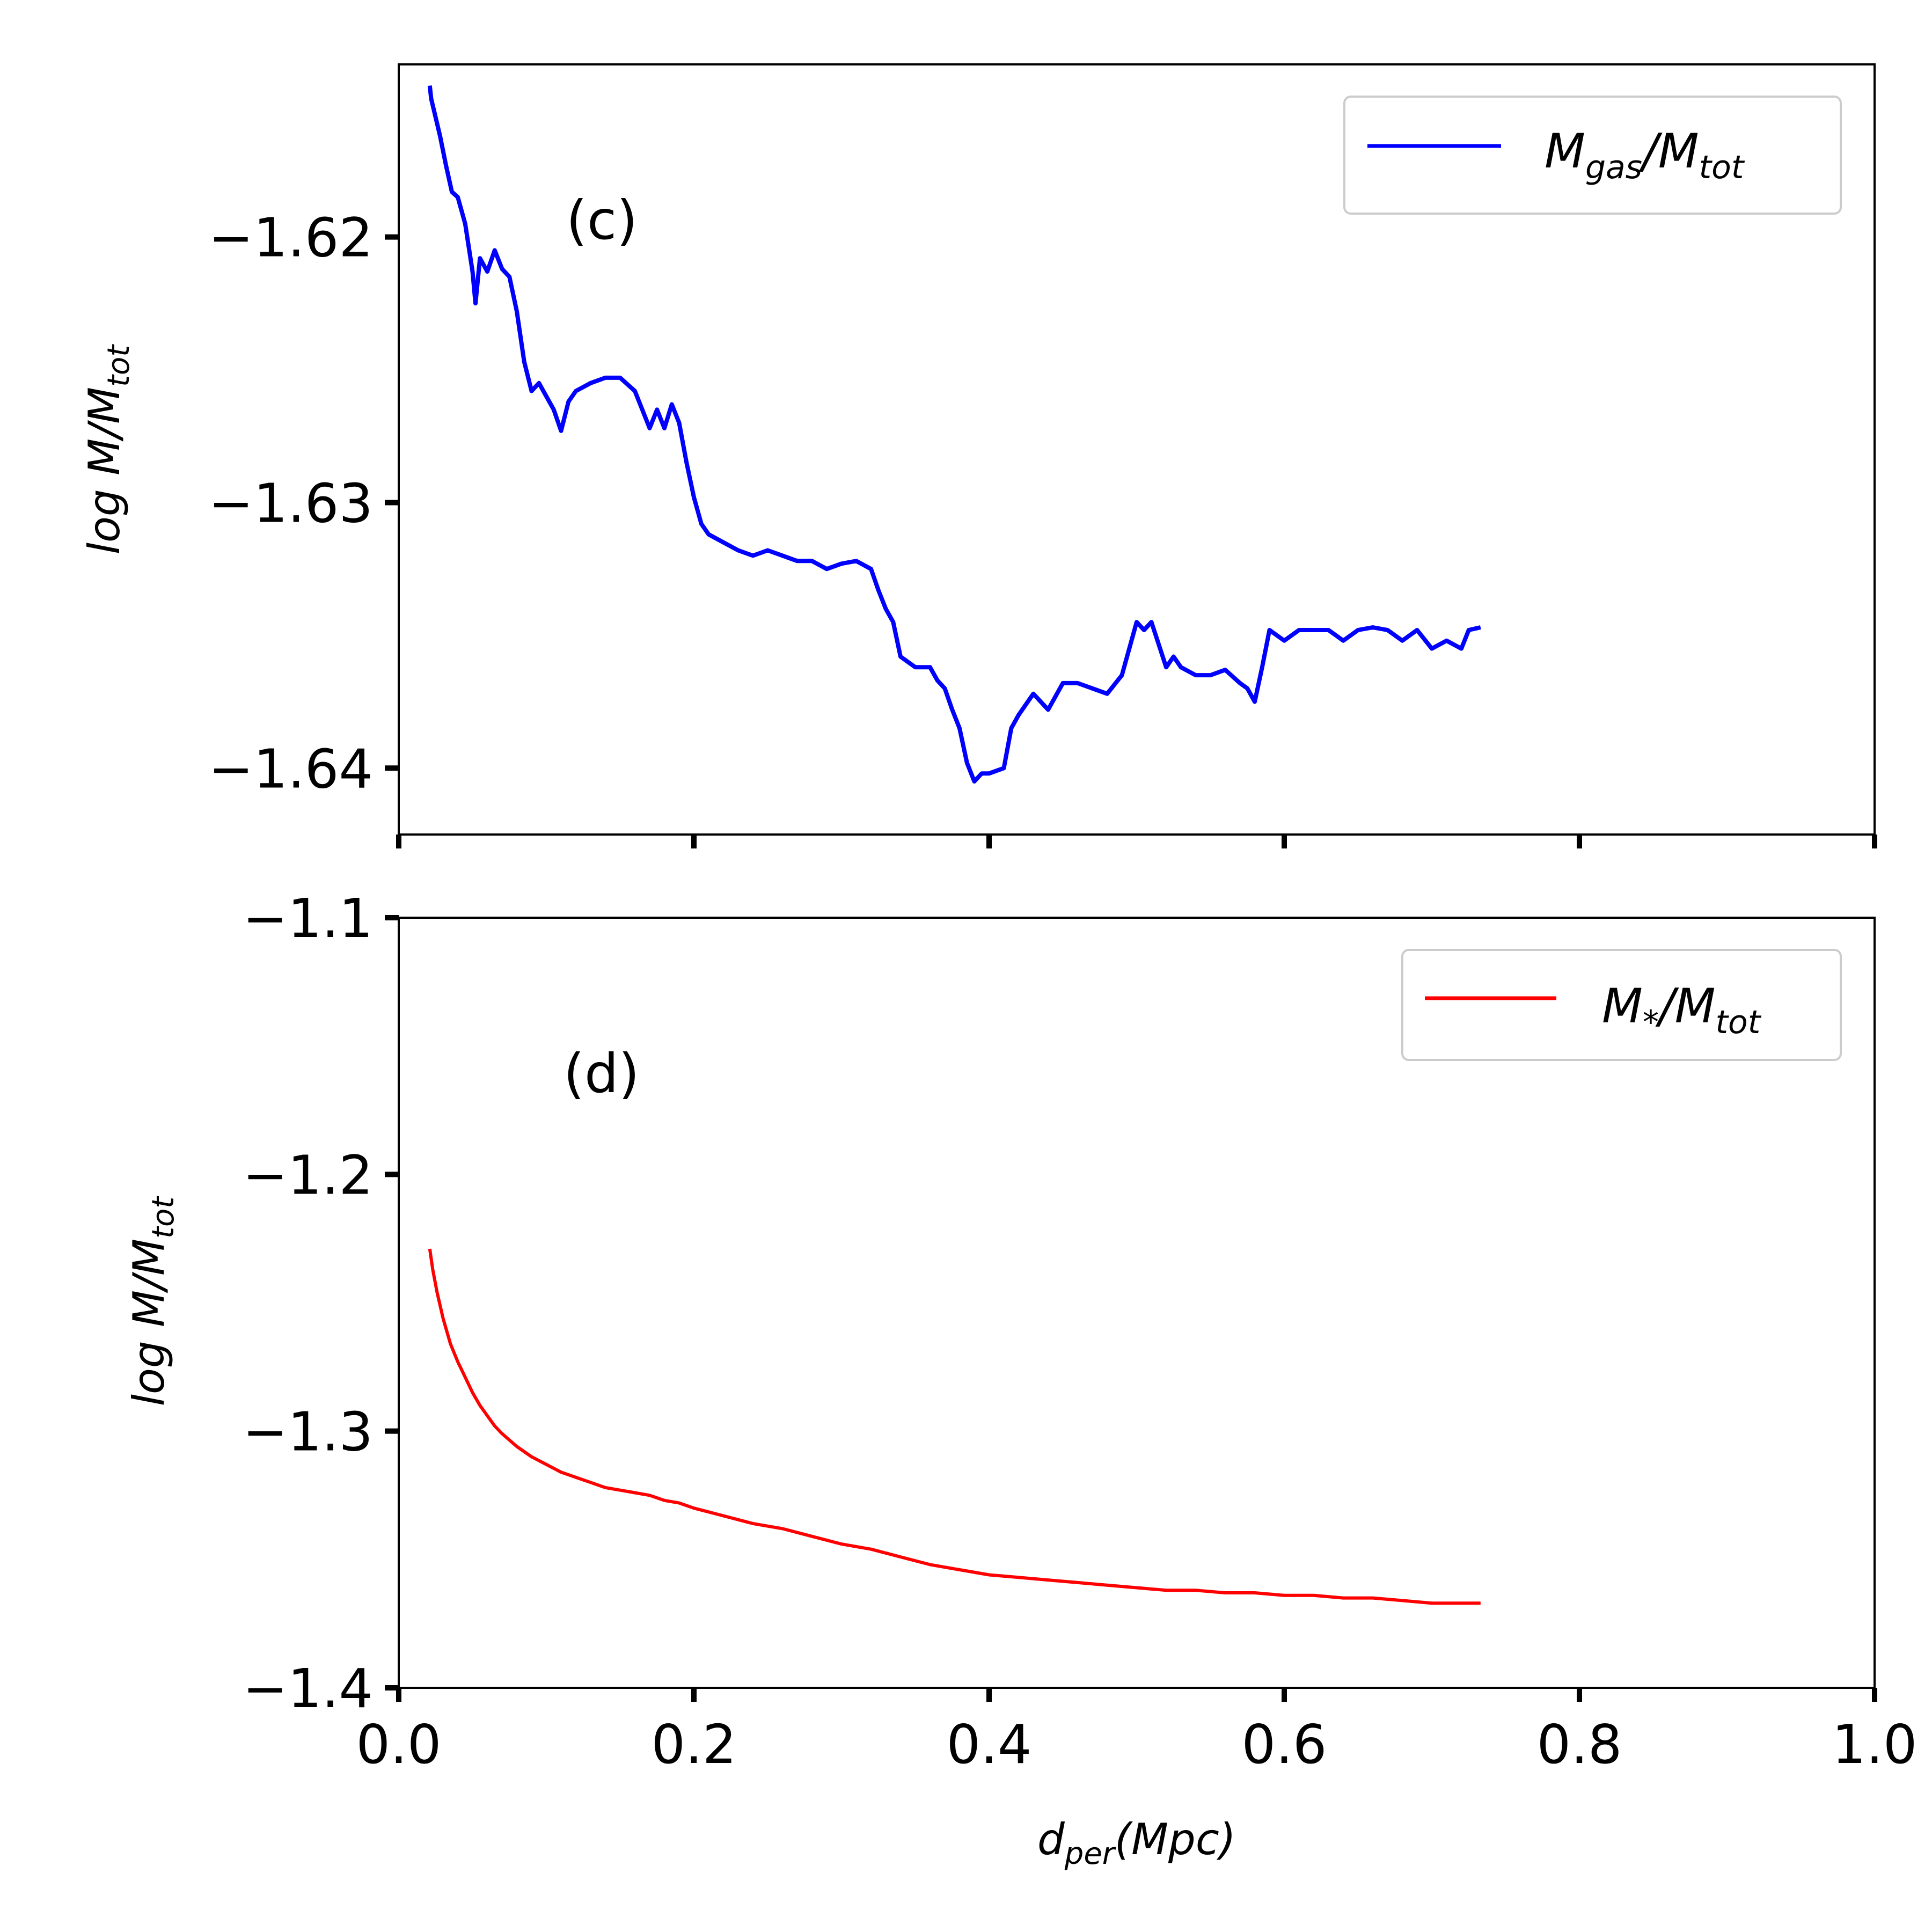  Describe the element at coordinates (1651, 1022) in the screenshot. I see `panel-d-legend-label-sub1: *` at that location.